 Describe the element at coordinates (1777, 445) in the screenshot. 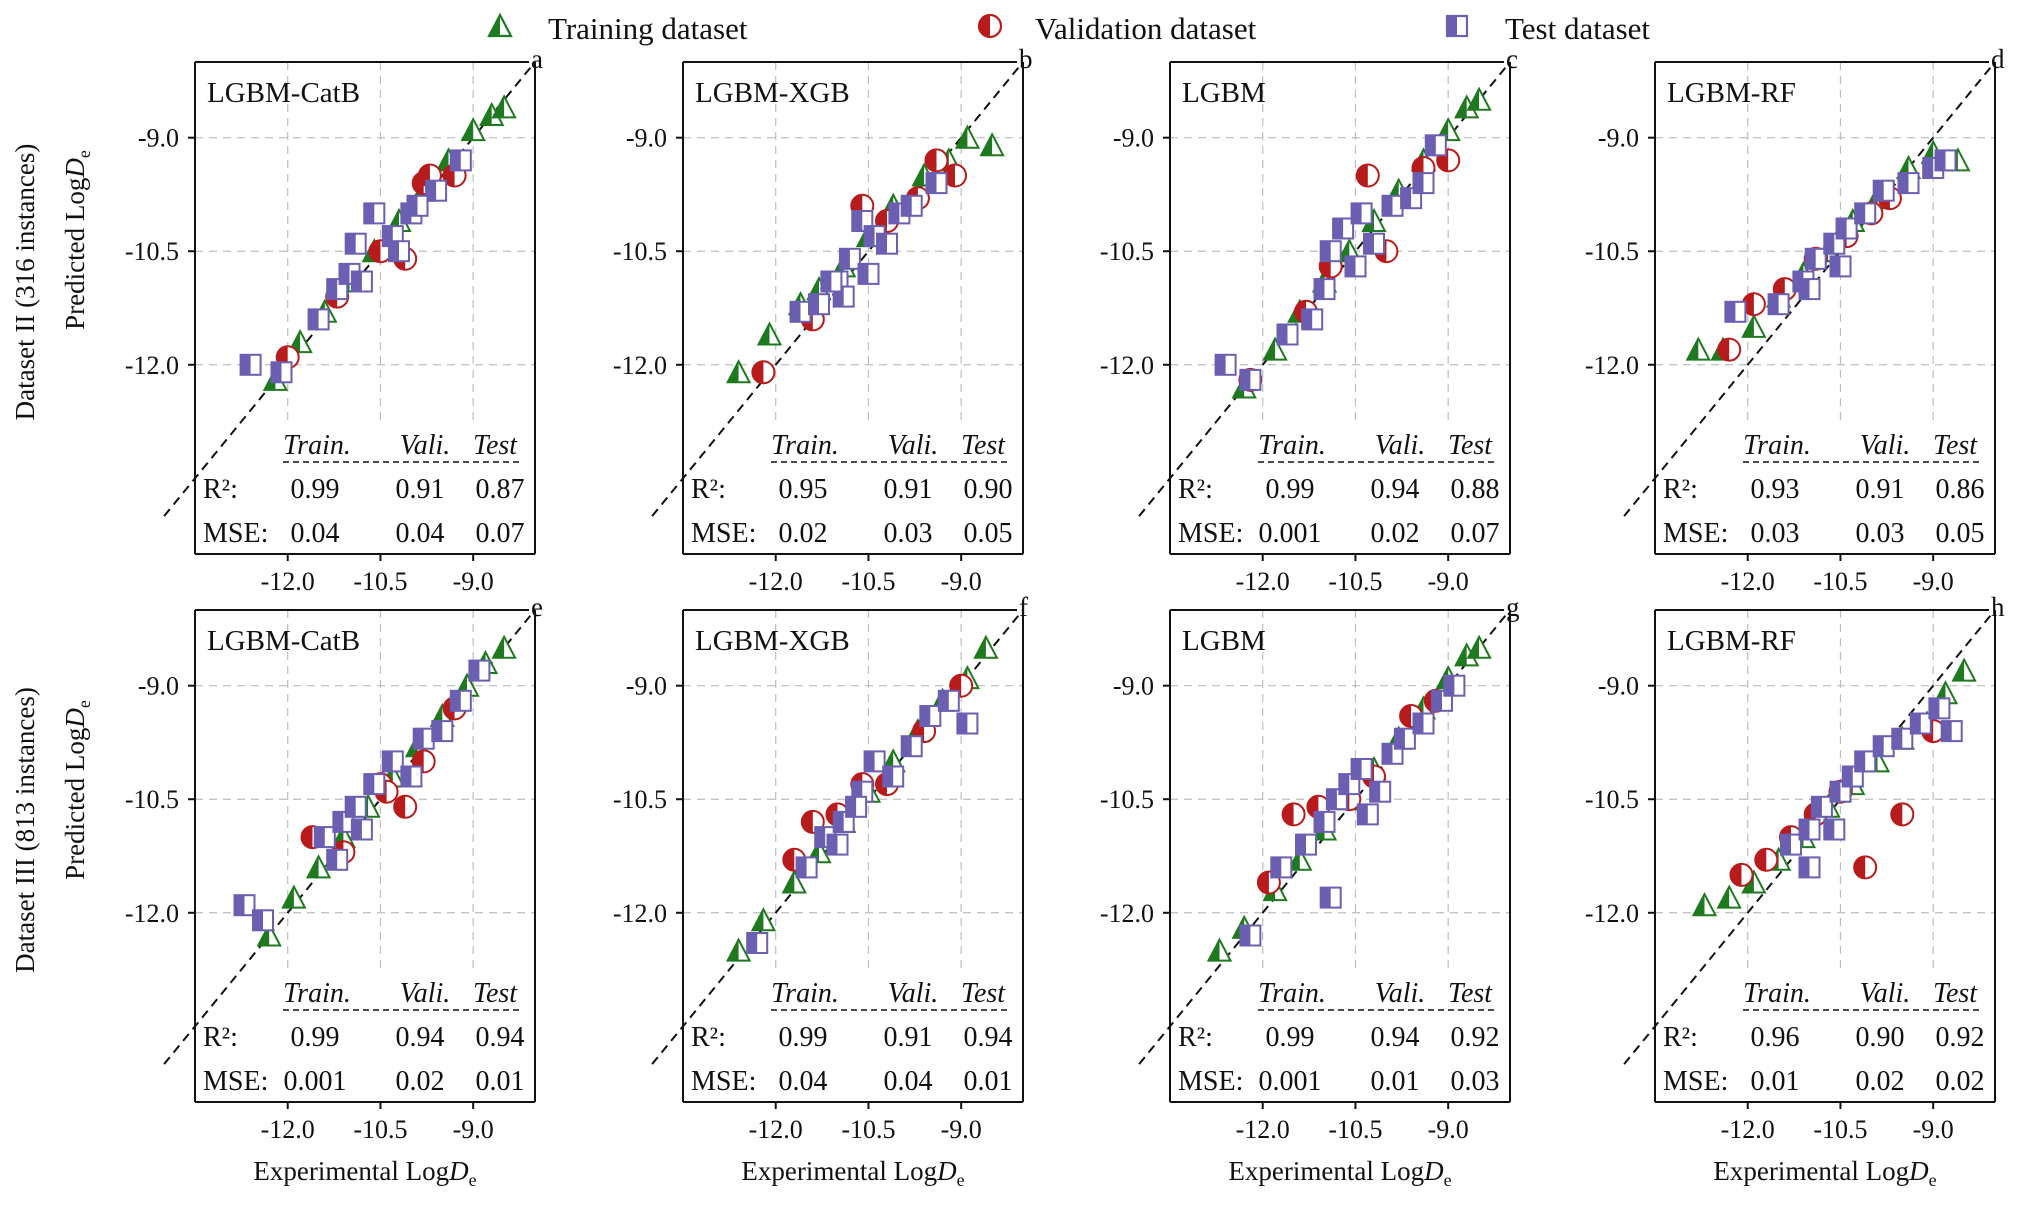

I see `metric-header: Train.` at that location.